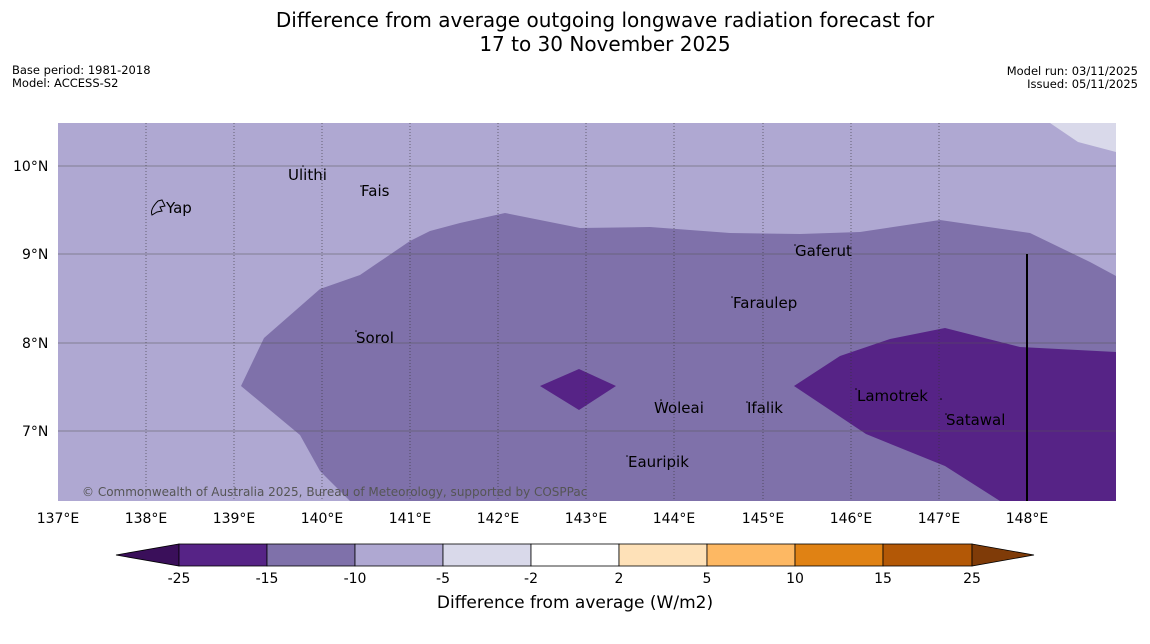 This screenshot has width=1150, height=644. What do you see at coordinates (823, 251) in the screenshot?
I see `place-label: Gaferut` at bounding box center [823, 251].